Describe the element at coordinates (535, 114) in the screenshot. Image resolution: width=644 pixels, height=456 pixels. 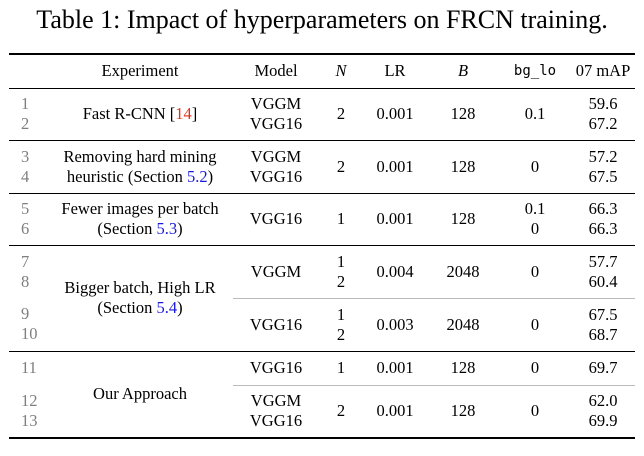
I see `bg-lo-cell: 0.1` at that location.